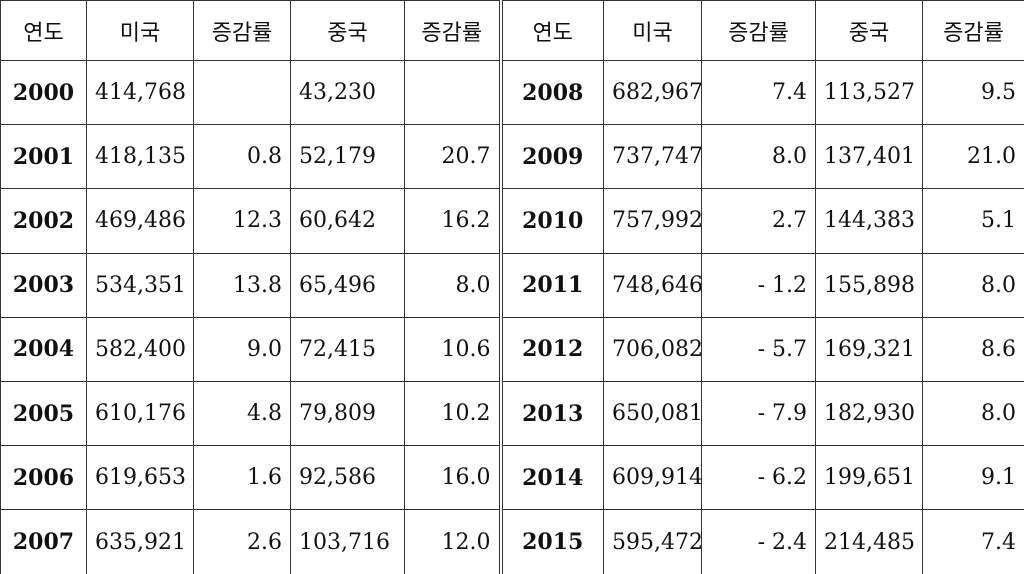  I want to click on china-value-cell: 144,383, so click(869, 221).